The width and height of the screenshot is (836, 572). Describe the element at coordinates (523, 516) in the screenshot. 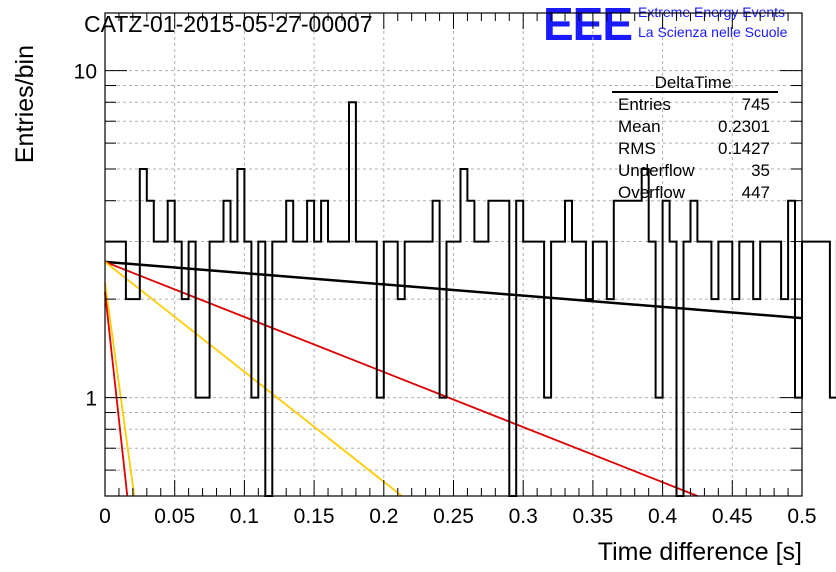

I see `x-tick-label: 0.3` at that location.